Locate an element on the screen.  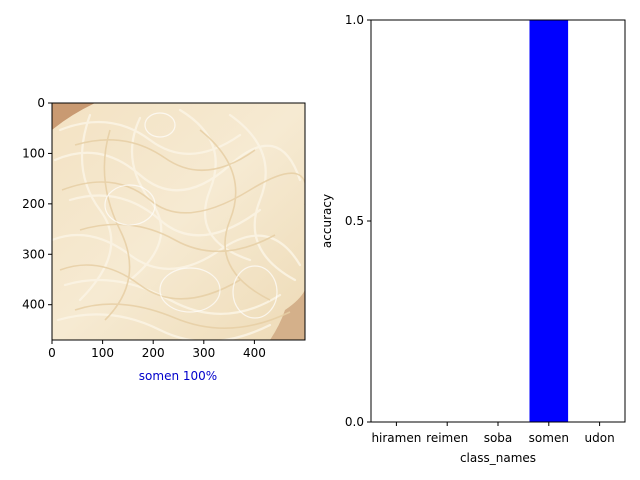
image-y-tick-label: 300 is located at coordinates (33, 254).